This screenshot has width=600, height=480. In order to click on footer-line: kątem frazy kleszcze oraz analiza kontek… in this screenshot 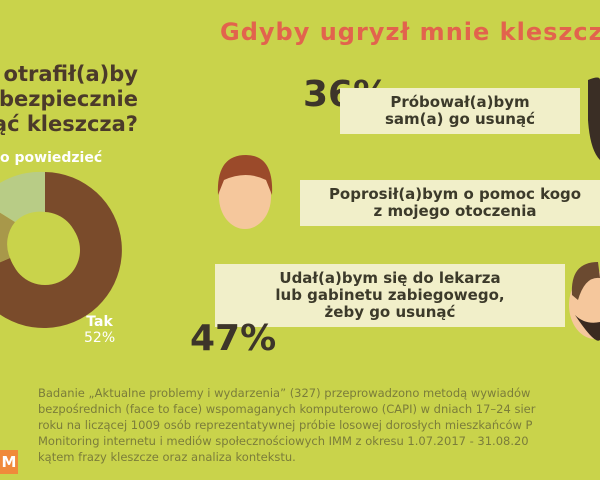, I will do `click(167, 457)`.